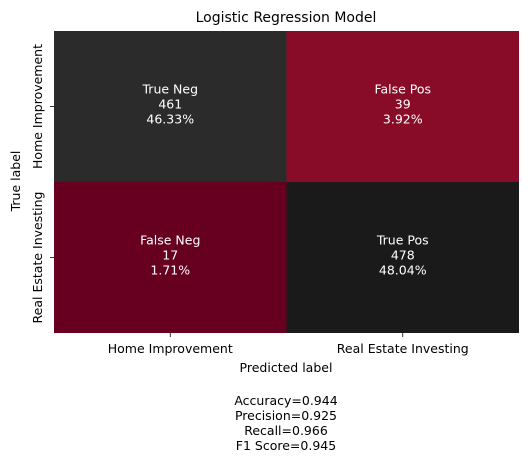 The height and width of the screenshot is (466, 528). I want to click on cell-label-count: 461, so click(170, 104).